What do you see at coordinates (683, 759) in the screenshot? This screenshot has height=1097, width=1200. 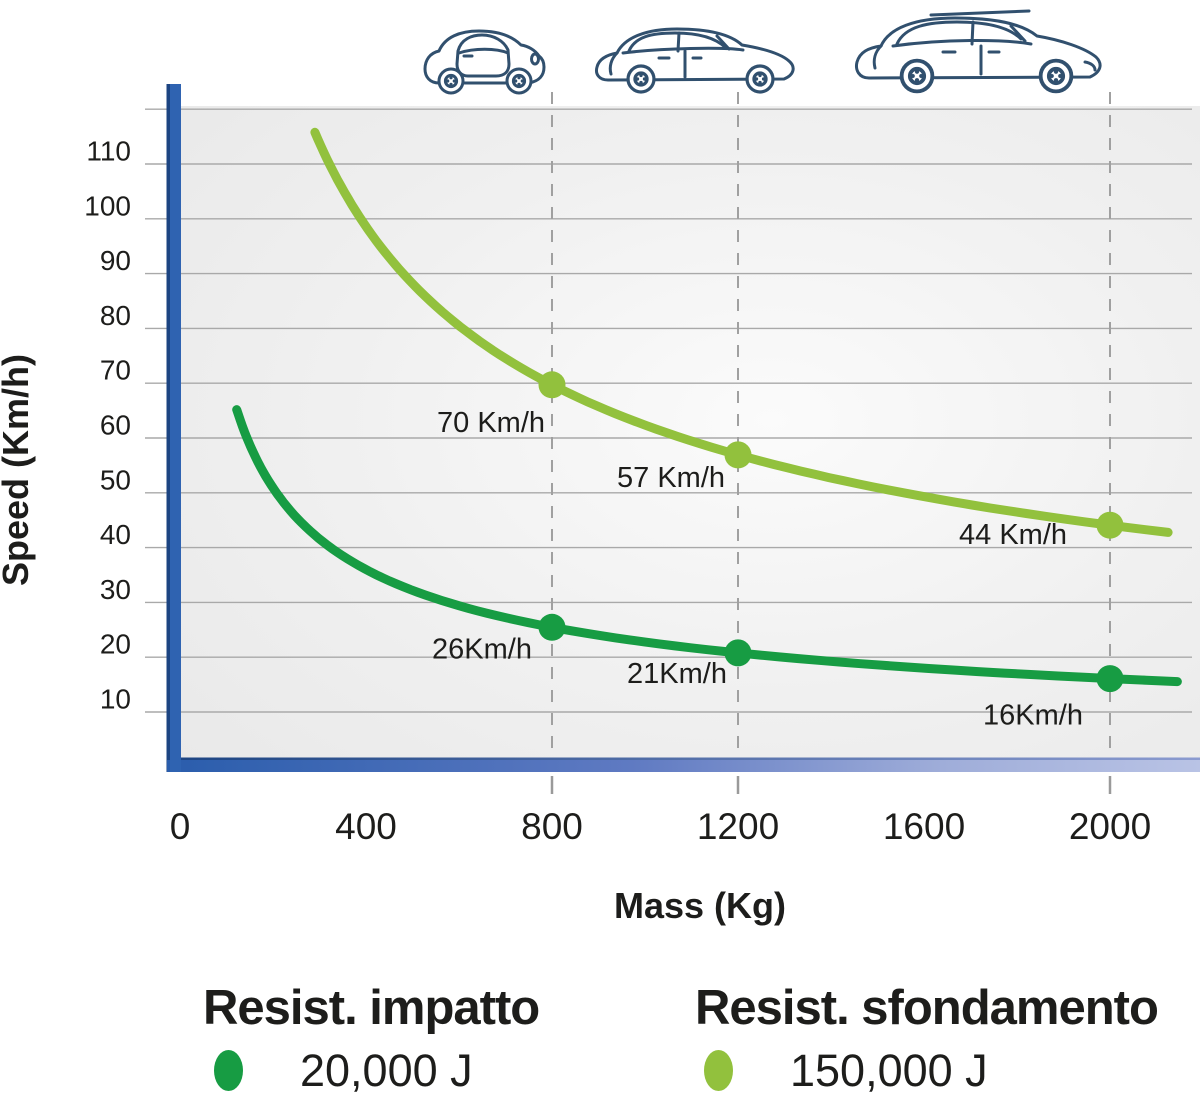 I see `x-axis-bar-edge` at bounding box center [683, 759].